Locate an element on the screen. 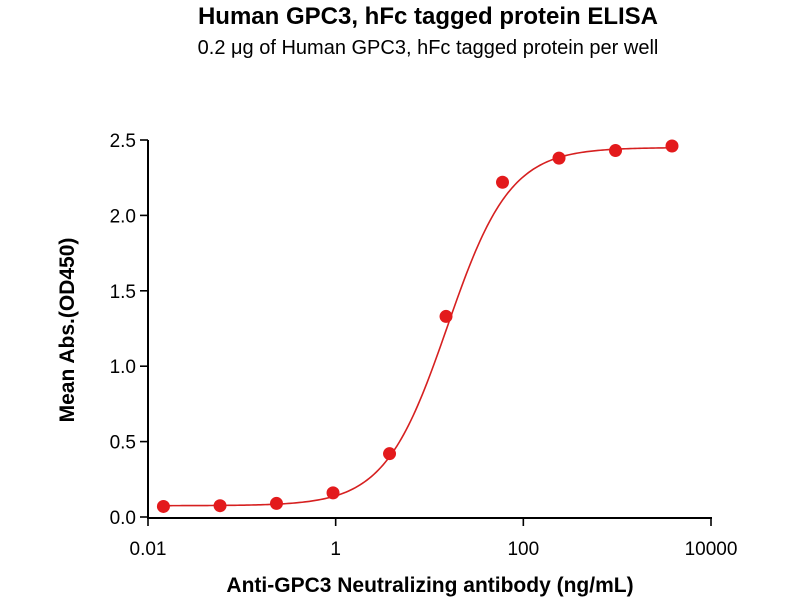  x-tick-label: 1 is located at coordinates (335, 549).